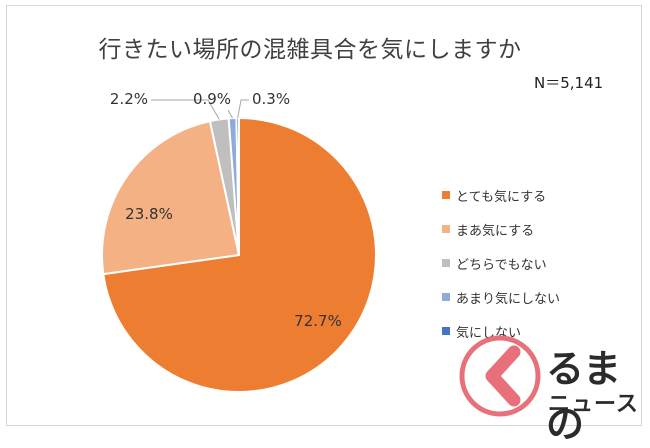  I want to click on legend-label-4: あまり気にしない, so click(508, 299).